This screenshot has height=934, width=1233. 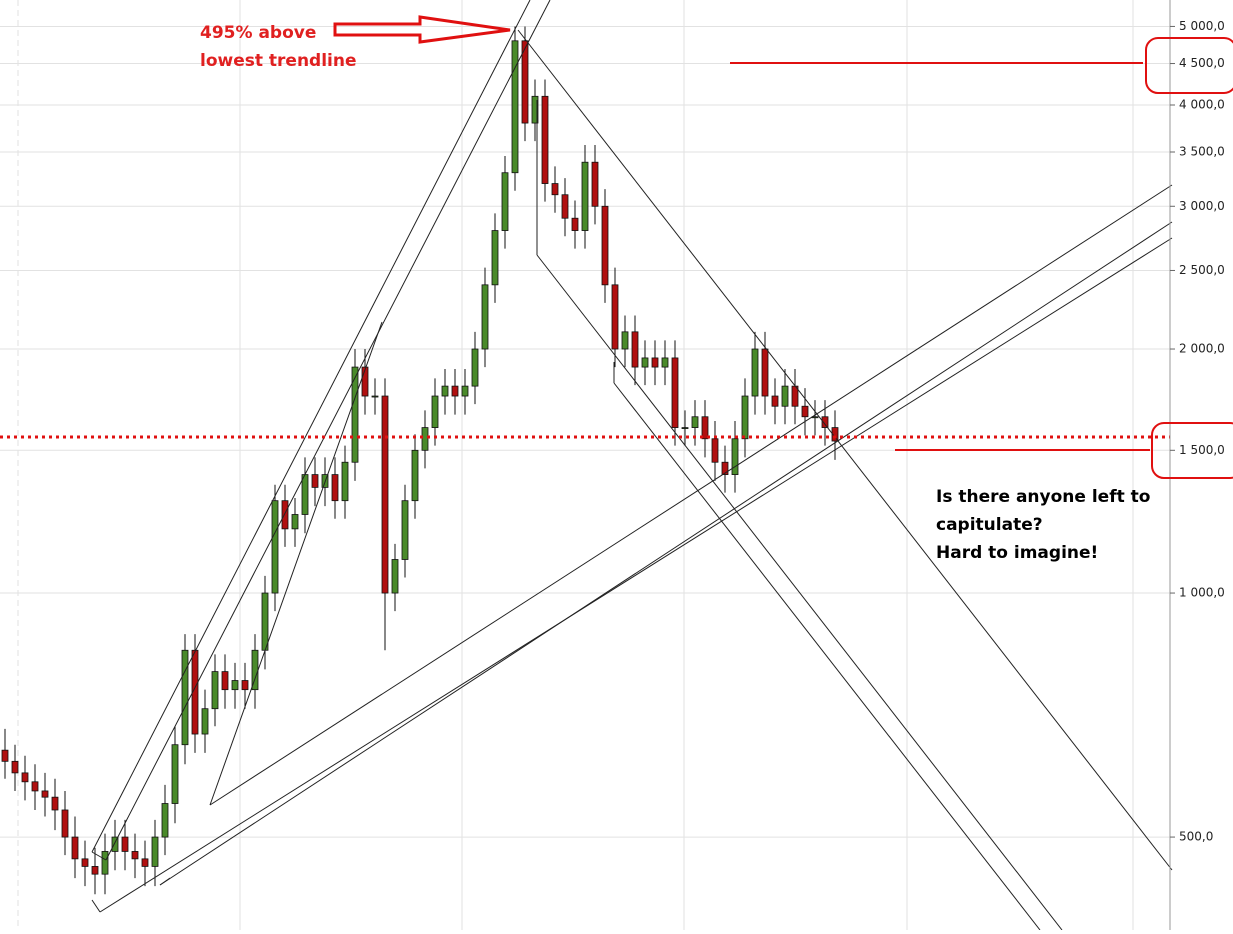 What do you see at coordinates (1202, 63) in the screenshot?
I see `y-tick-label: 4 500,0` at bounding box center [1202, 63].